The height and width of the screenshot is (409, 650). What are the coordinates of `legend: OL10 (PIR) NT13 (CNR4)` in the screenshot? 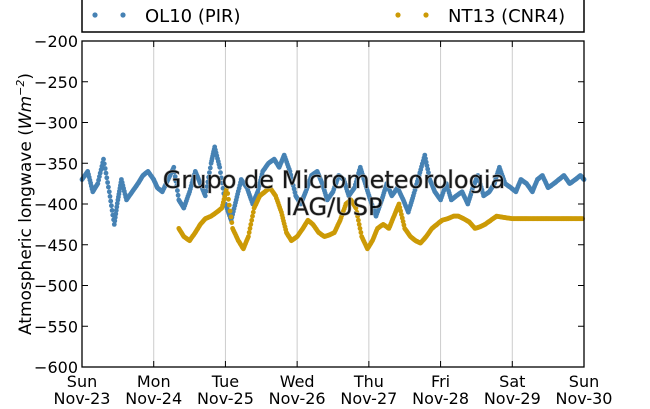 It's located at (333, 16).